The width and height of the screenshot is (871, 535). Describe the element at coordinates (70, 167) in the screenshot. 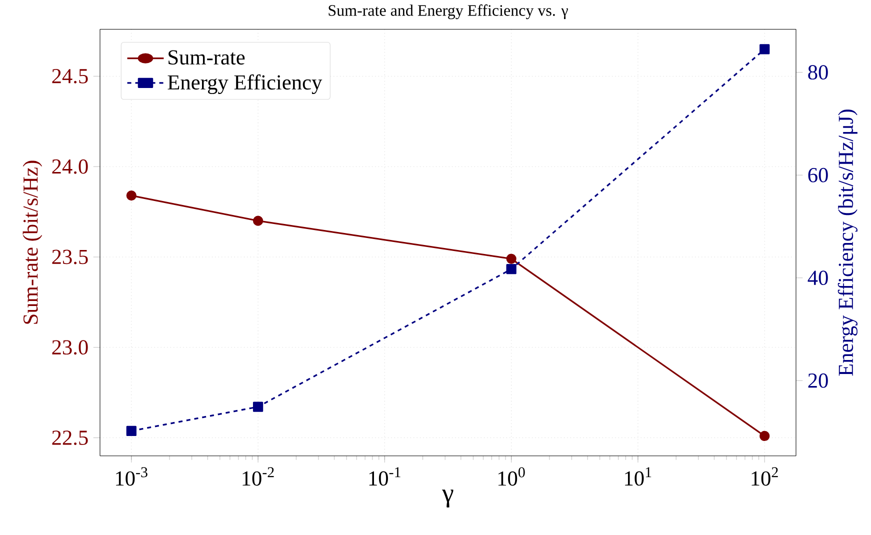

I see `y-tick-label: 24.0` at that location.